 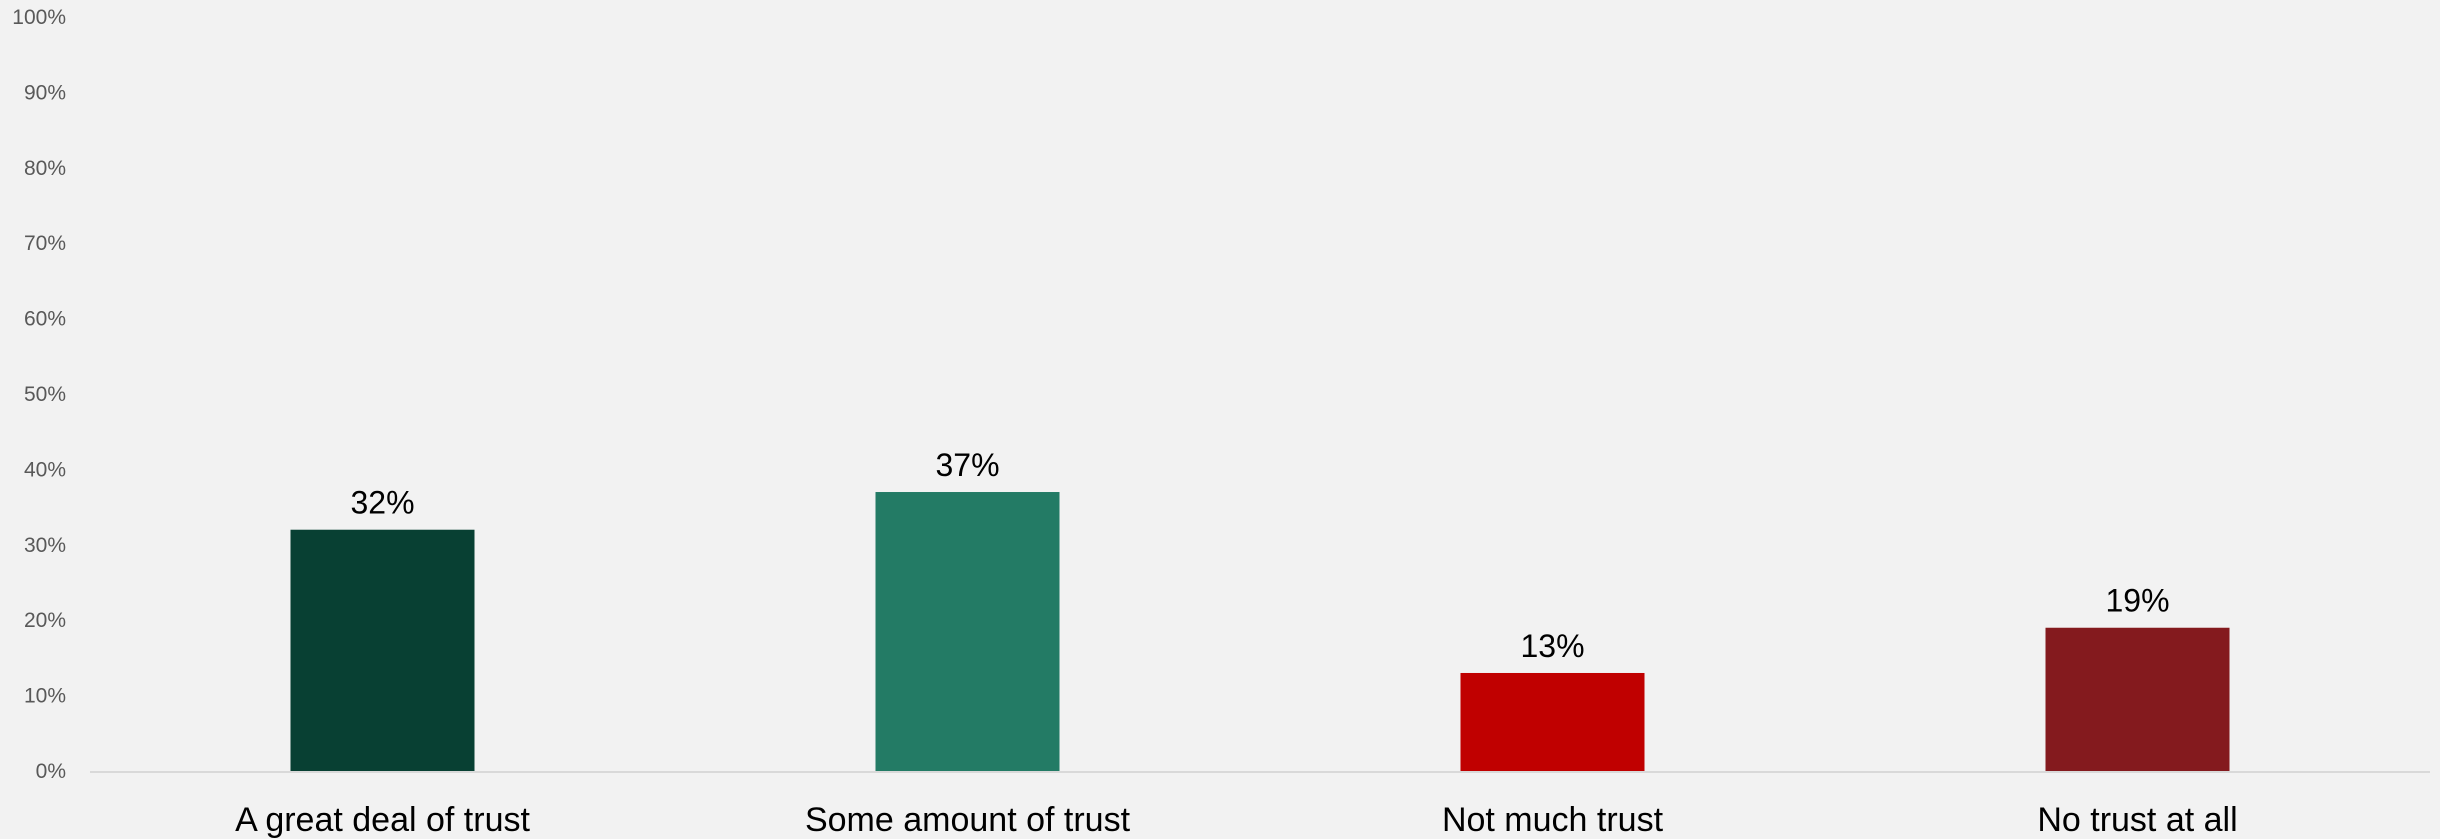 What do you see at coordinates (45, 620) in the screenshot?
I see `y-tick-label: 20%` at bounding box center [45, 620].